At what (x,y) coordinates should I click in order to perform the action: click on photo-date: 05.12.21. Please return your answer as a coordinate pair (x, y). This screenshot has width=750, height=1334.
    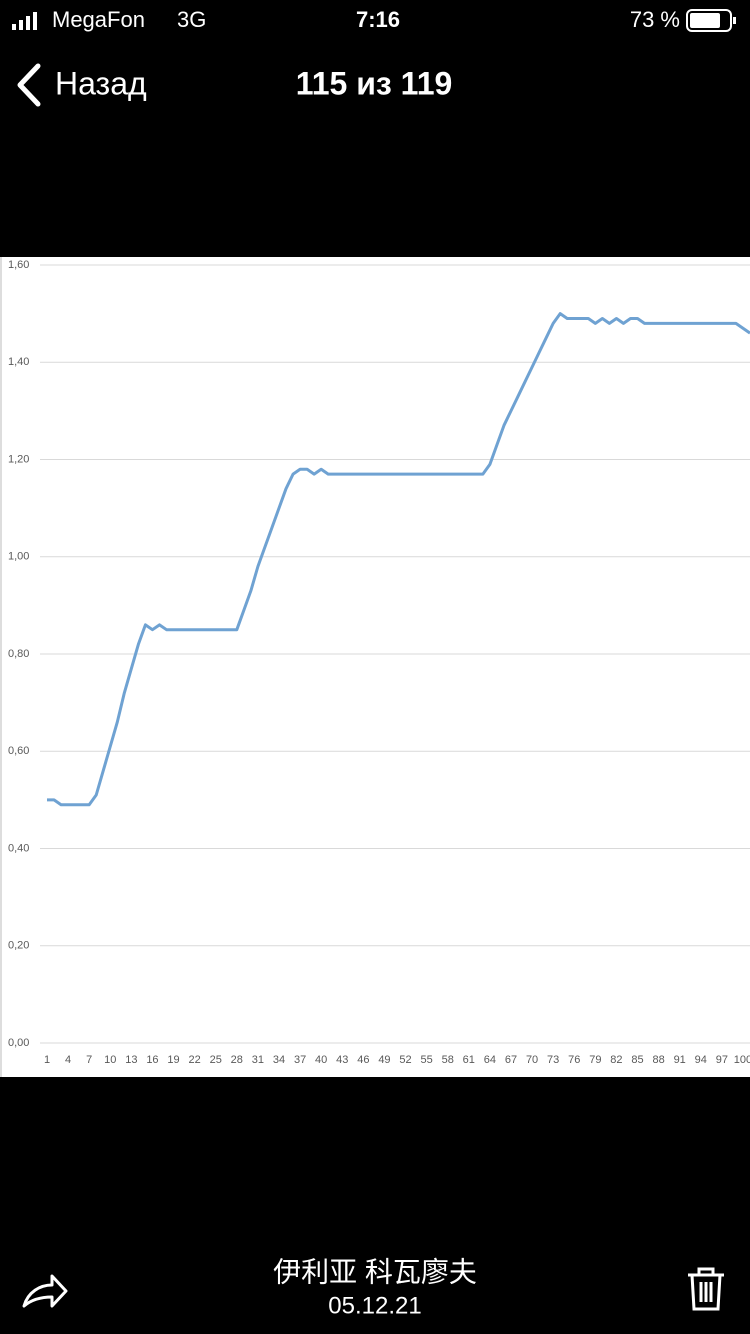
    Looking at the image, I should click on (374, 1305).